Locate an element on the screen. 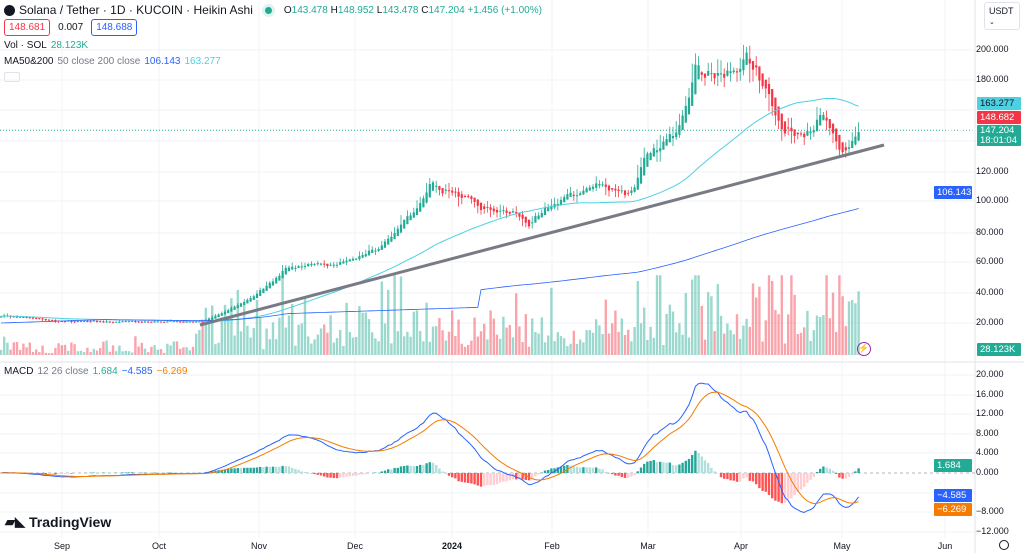 Image resolution: width=1024 pixels, height=553 pixels. chevron-down-icon: ⌄ is located at coordinates (992, 22).